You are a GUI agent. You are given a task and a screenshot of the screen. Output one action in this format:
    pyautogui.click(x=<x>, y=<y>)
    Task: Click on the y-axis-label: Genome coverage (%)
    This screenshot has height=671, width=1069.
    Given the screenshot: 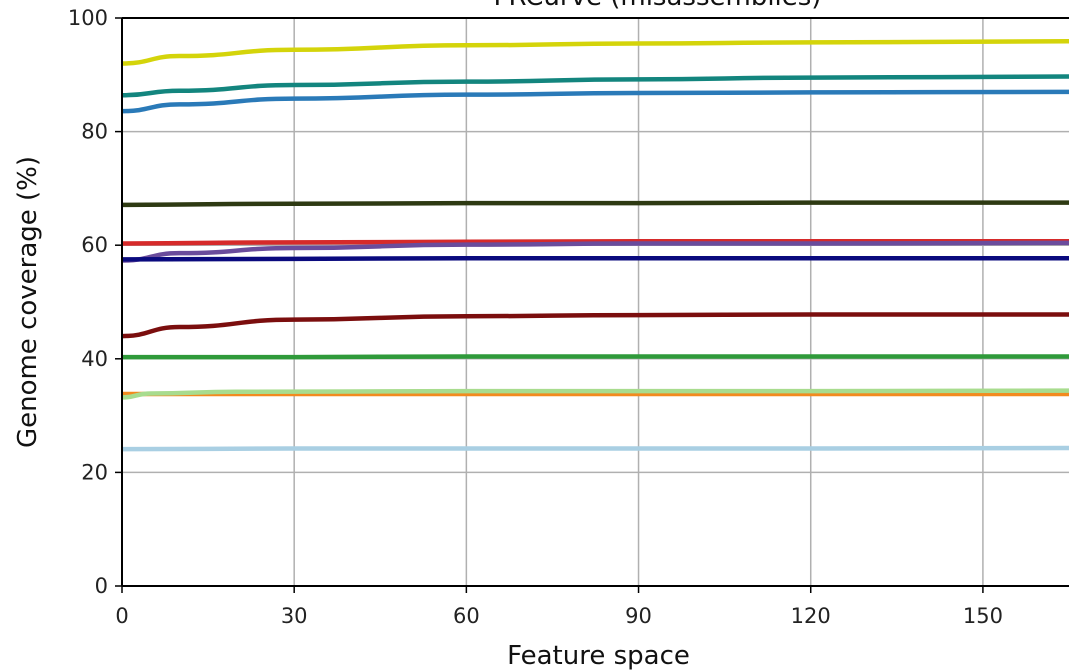 What is the action you would take?
    pyautogui.click(x=28, y=302)
    